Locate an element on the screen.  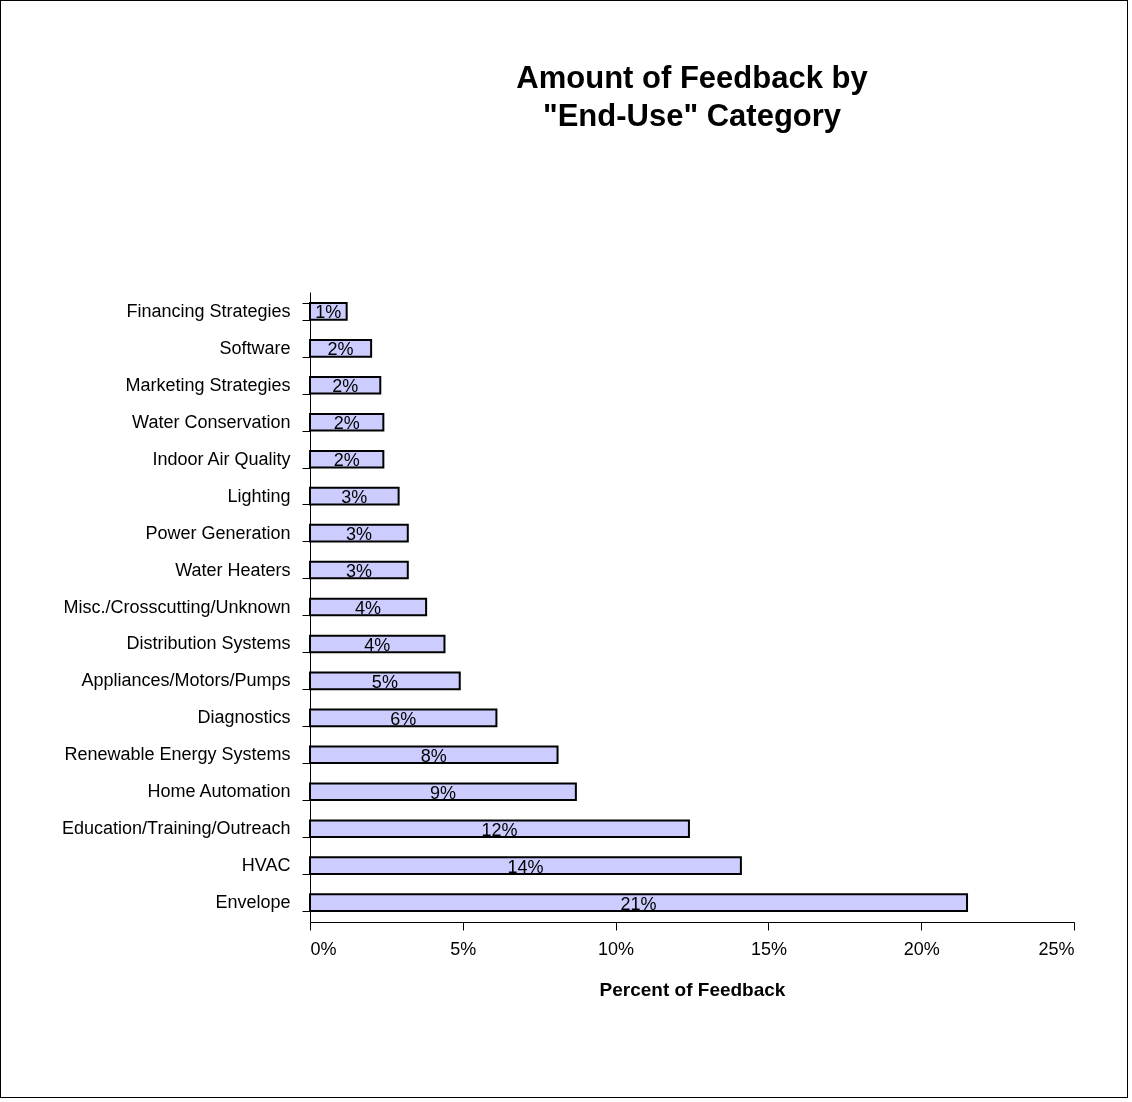
chart-title: Amount of Feedback by "End-Use" Category is located at coordinates (692, 96).